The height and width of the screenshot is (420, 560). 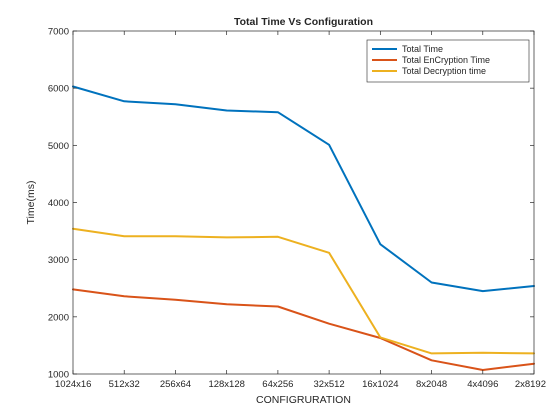 I want to click on x-tick-label: 1024x16, so click(x=73, y=384).